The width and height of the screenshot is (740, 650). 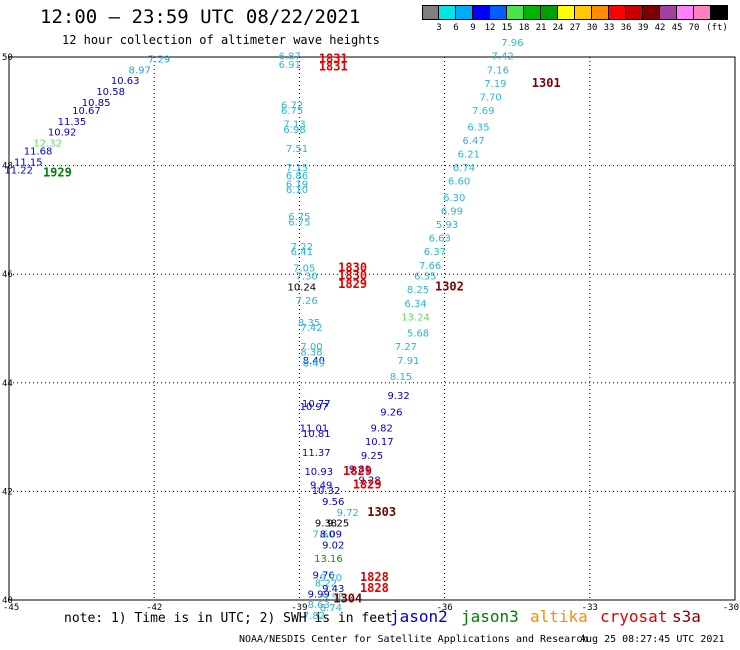 What do you see at coordinates (559, 616) in the screenshot?
I see `satellite-altika: altika` at bounding box center [559, 616].